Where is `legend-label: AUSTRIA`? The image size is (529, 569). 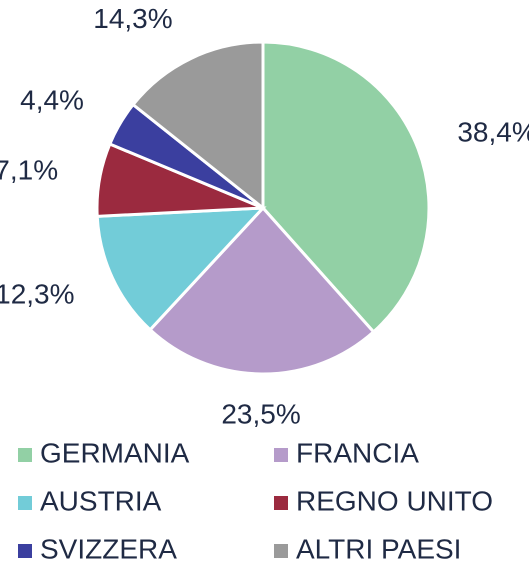 legend-label: AUSTRIA is located at coordinates (101, 500).